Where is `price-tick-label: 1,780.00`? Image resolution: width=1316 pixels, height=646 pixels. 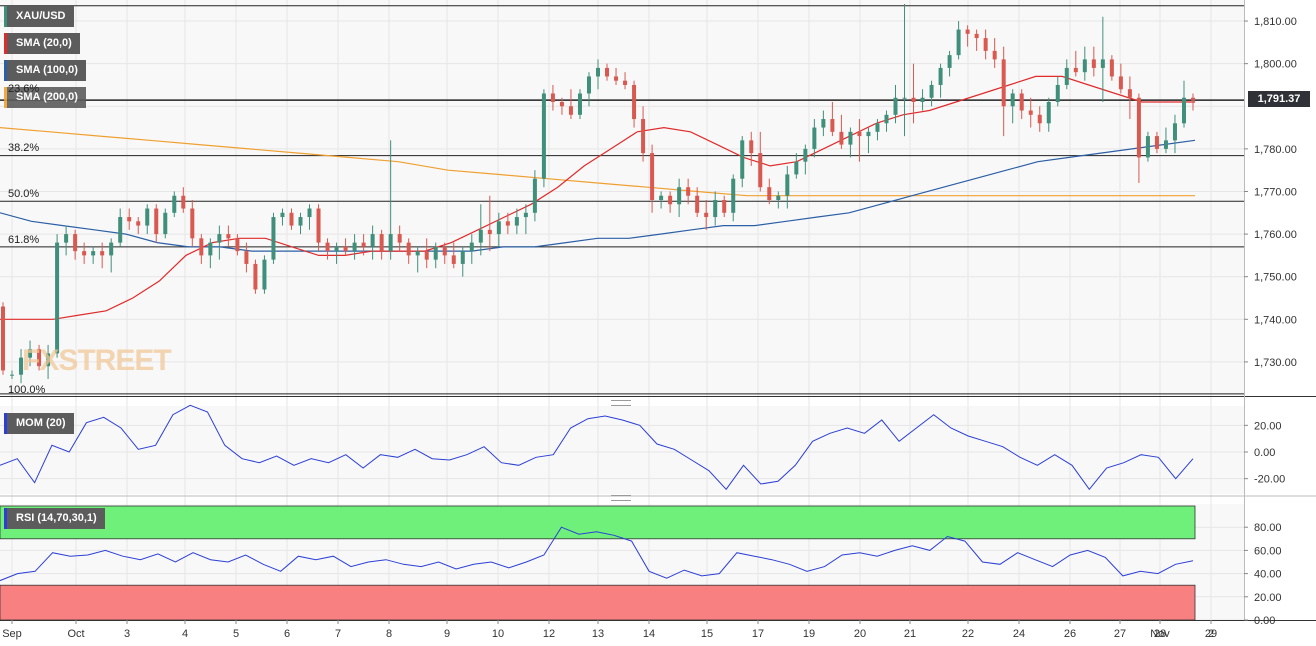
price-tick-label: 1,780.00 is located at coordinates (1275, 150).